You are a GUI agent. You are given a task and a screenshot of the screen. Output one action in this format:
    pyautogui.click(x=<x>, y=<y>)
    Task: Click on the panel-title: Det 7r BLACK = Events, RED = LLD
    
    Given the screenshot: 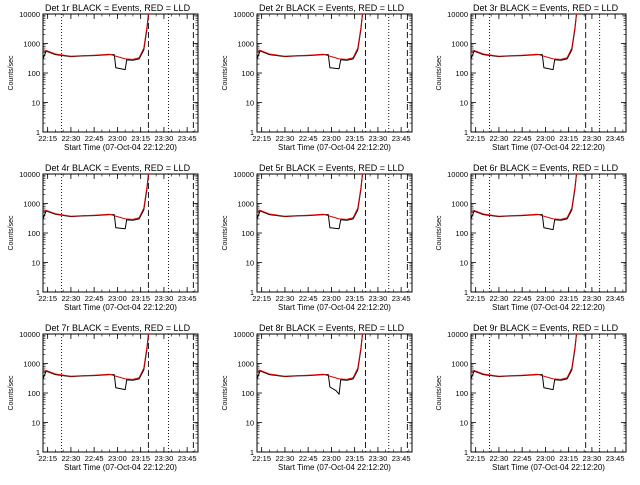 What is the action you would take?
    pyautogui.click(x=118, y=328)
    